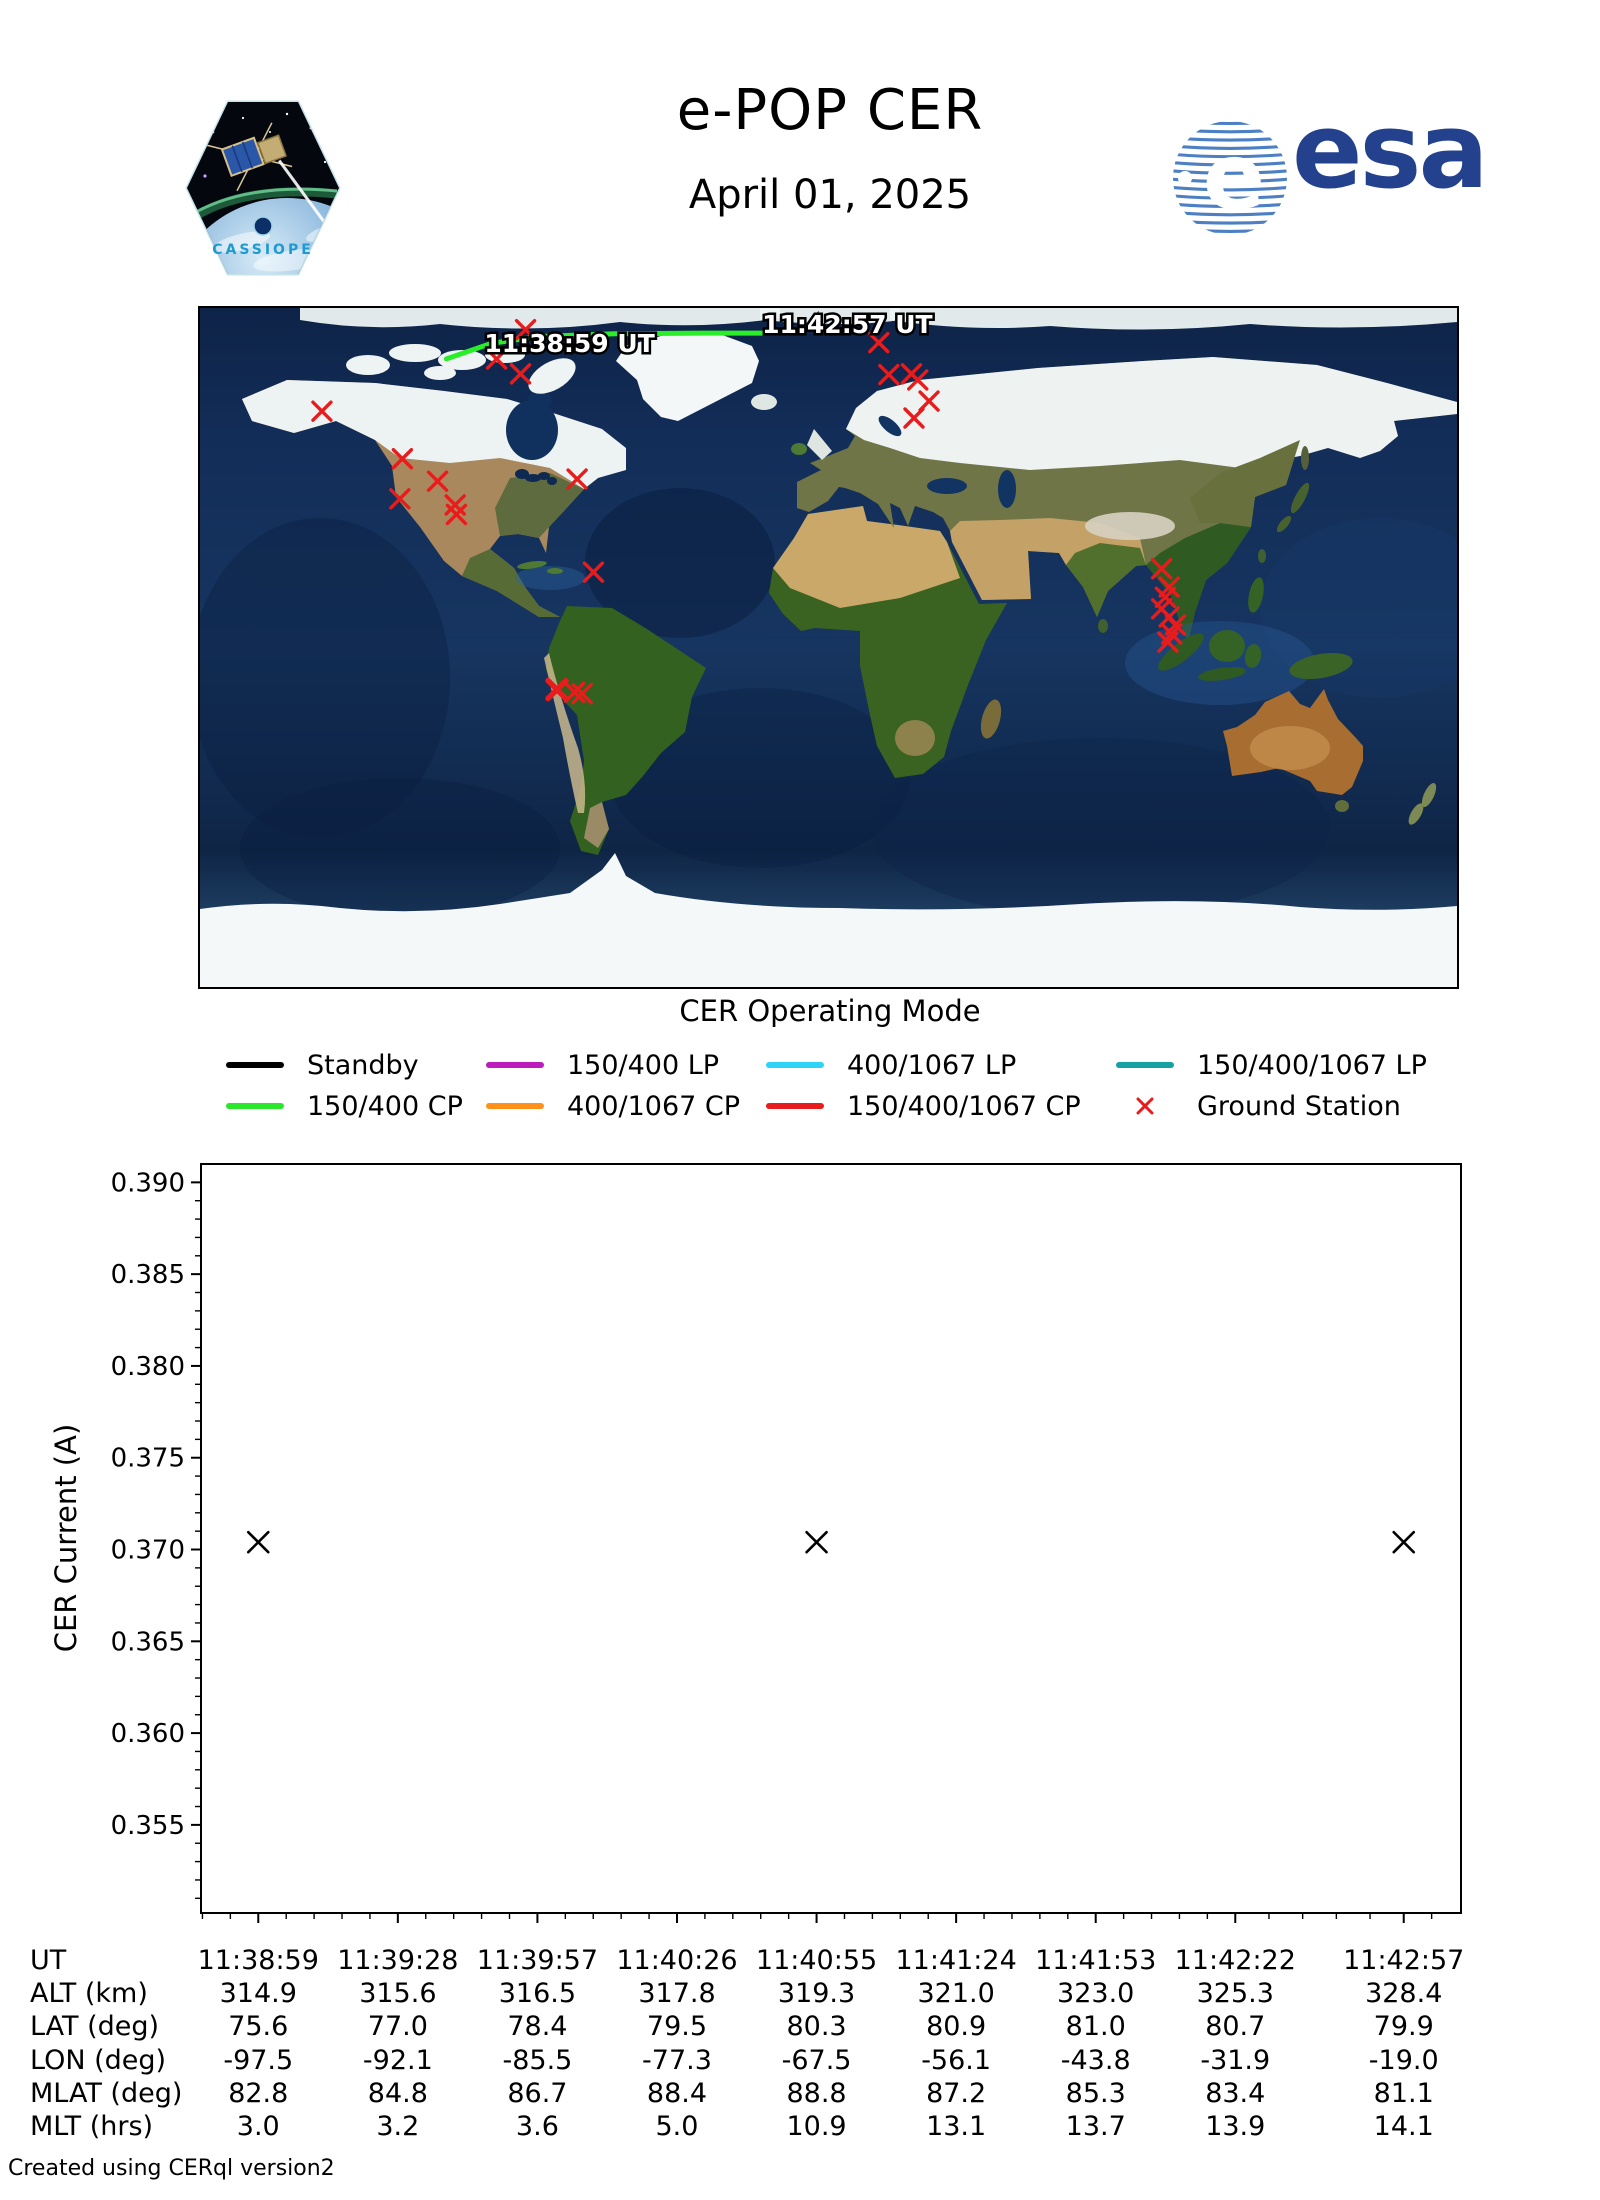 Image resolution: width=1600 pixels, height=2200 pixels. What do you see at coordinates (956, 2060) in the screenshot?
I see `table-cell: -56.1` at bounding box center [956, 2060].